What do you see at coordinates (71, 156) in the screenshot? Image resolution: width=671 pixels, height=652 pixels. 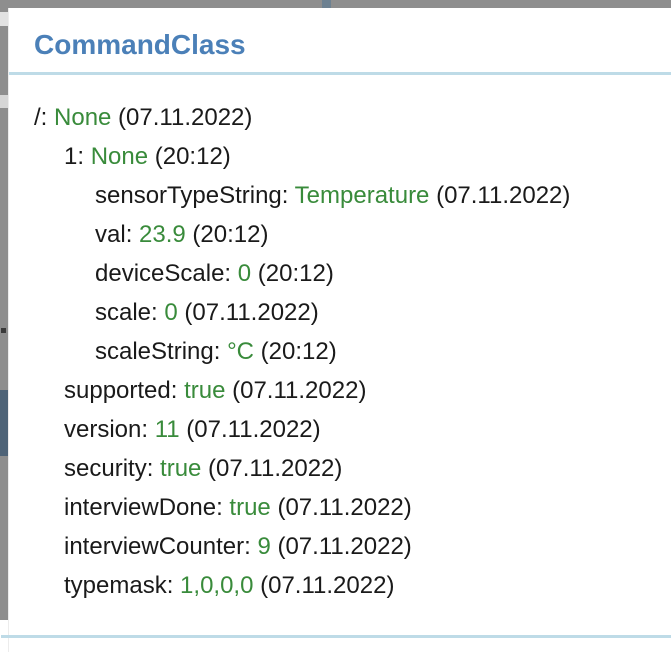 I see `entry-label: 1` at bounding box center [71, 156].